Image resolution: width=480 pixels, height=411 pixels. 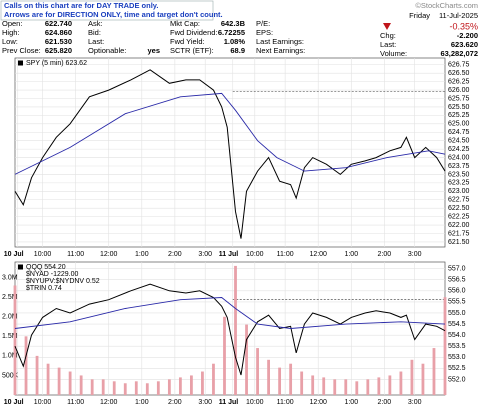 I want to click on field-label: Mkt Cap:, so click(x=185, y=23).